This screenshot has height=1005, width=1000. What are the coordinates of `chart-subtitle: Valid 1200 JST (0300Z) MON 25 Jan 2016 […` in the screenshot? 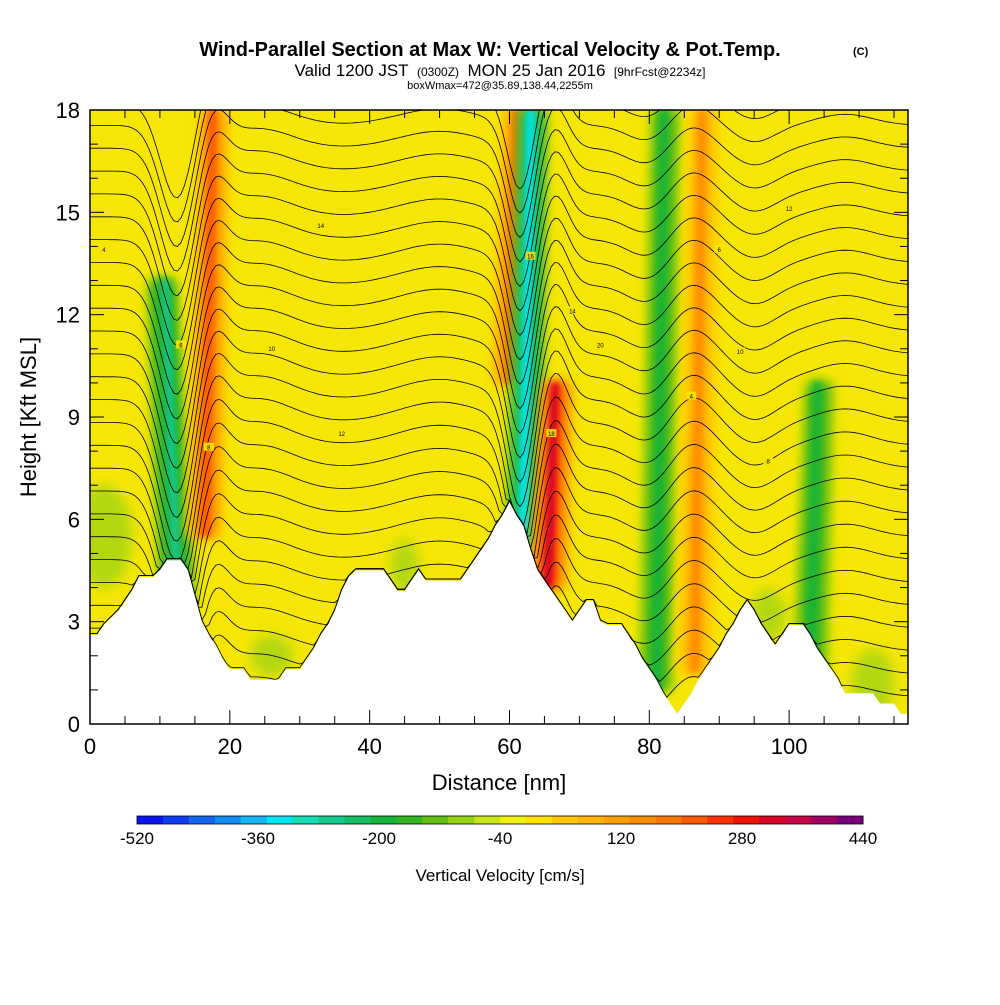 It's located at (500, 70).